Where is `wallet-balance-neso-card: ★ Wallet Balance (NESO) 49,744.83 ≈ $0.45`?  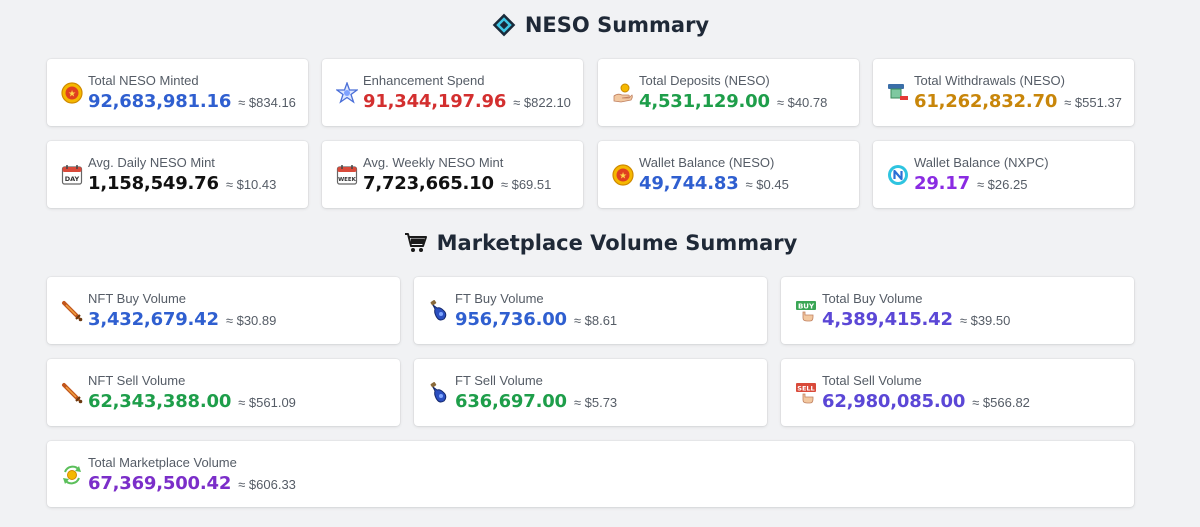 wallet-balance-neso-card: ★ Wallet Balance (NESO) 49,744.83 ≈ $0.45 is located at coordinates (728, 174).